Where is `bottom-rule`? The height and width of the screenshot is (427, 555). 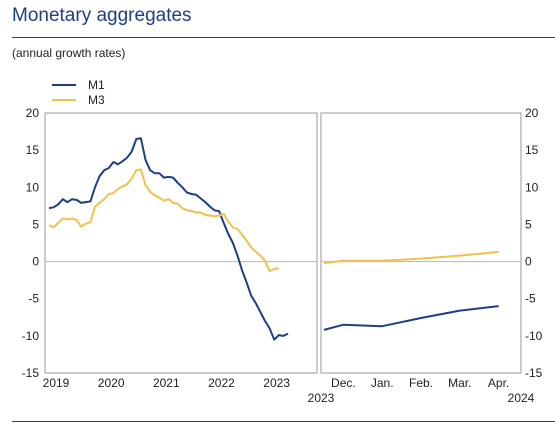 bottom-rule is located at coordinates (283, 421).